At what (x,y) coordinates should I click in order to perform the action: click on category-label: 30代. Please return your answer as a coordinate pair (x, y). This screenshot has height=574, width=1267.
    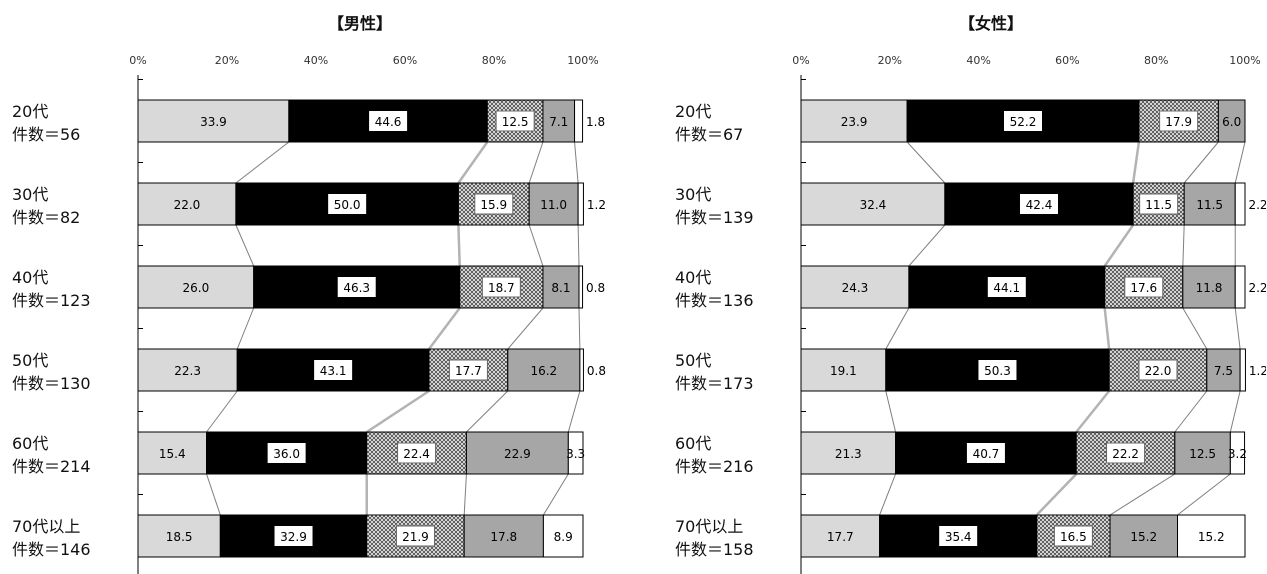
    Looking at the image, I should click on (693, 194).